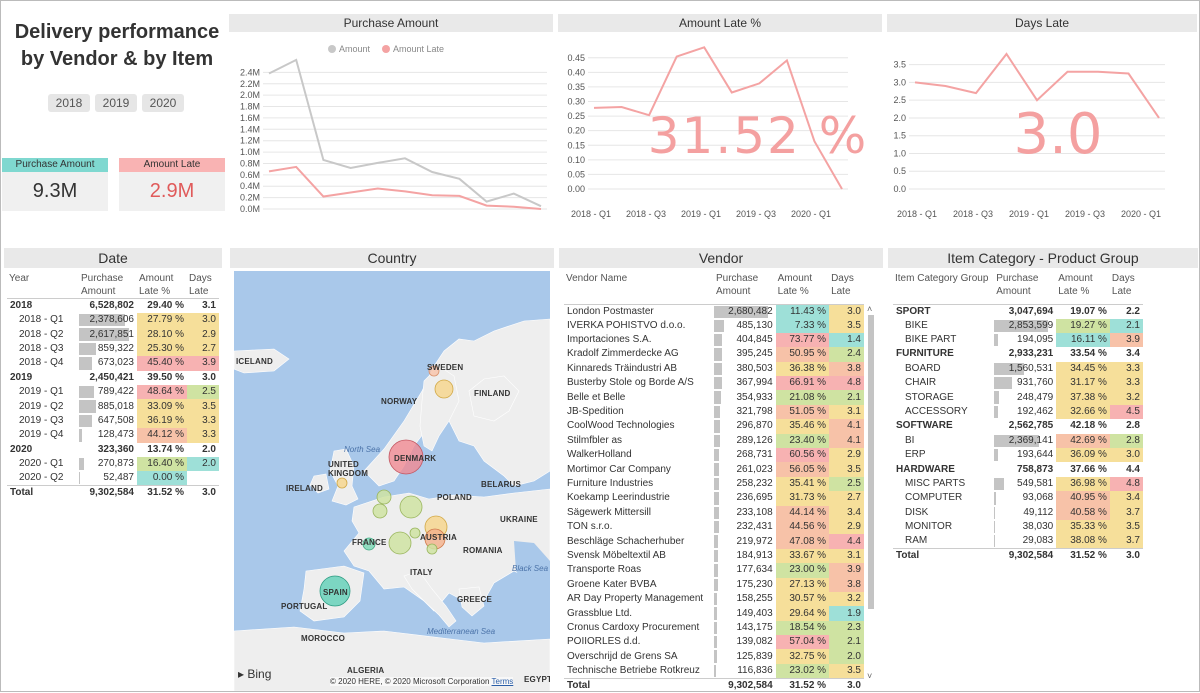  I want to click on vendor-row: Groene Kater BVBA 175,230 27.13 % 3.8, so click(714, 584).